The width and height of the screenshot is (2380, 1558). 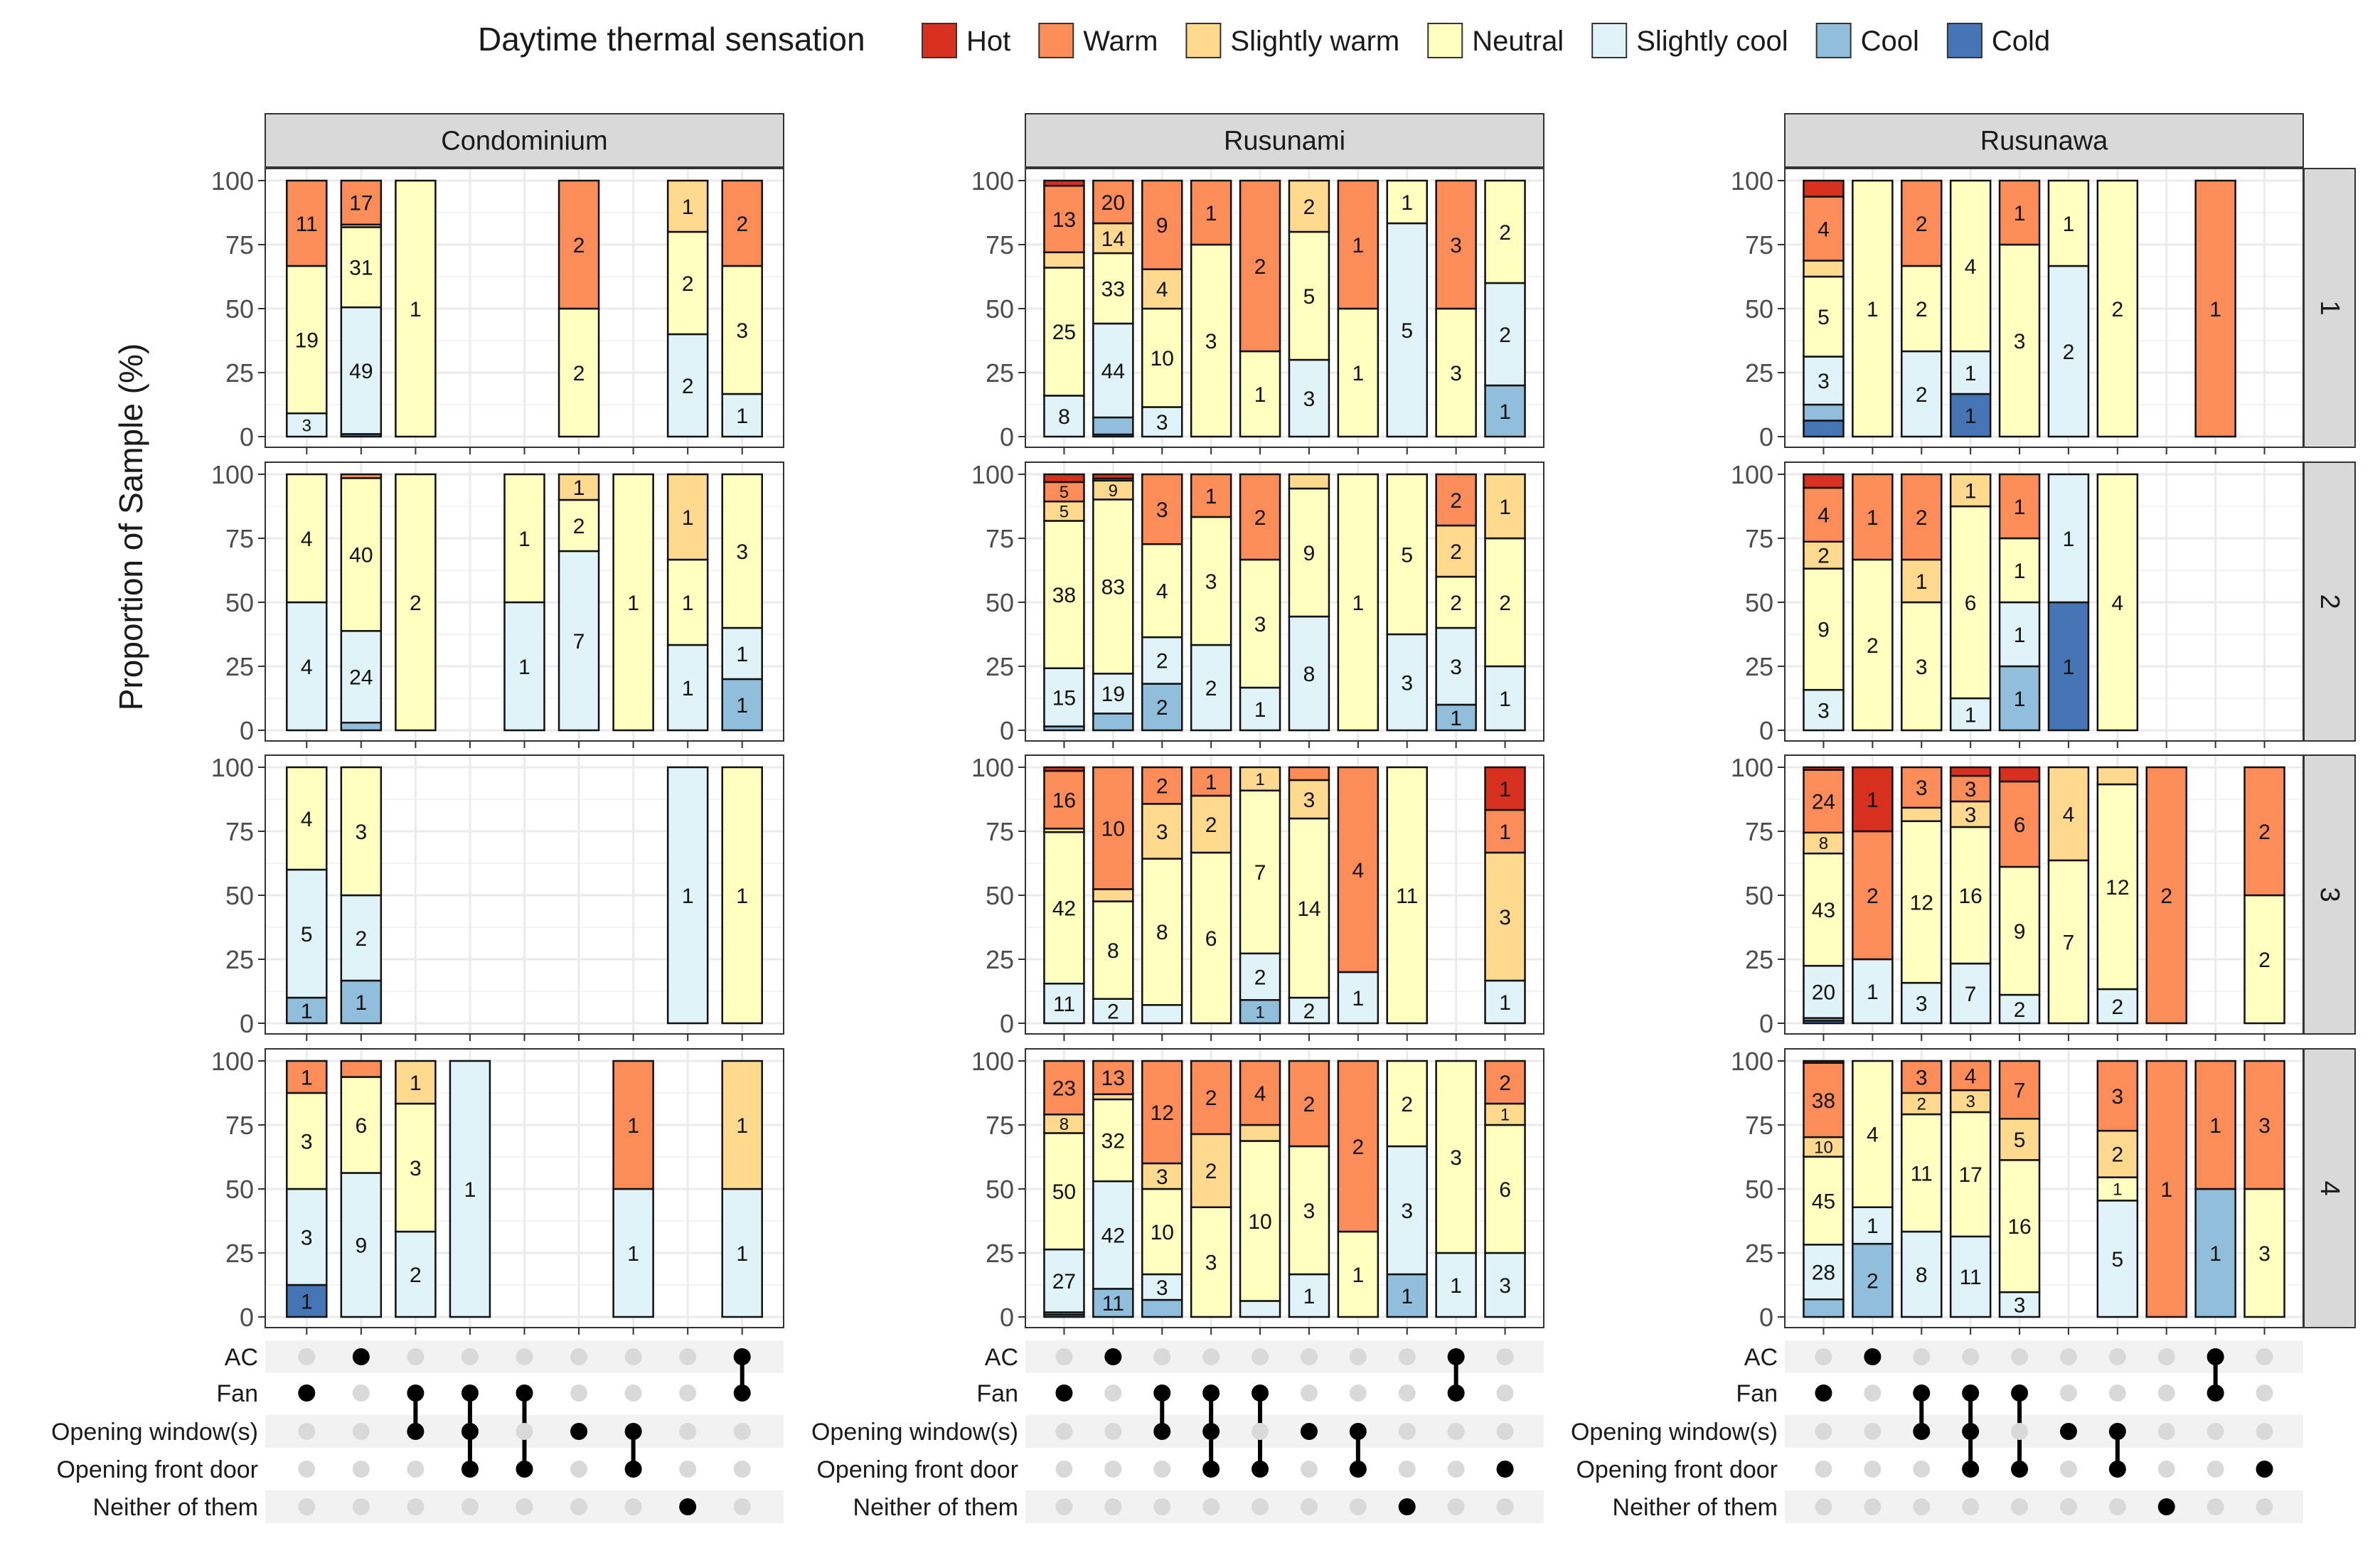 What do you see at coordinates (1757, 1393) in the screenshot?
I see `upset-set-label: Fan` at bounding box center [1757, 1393].